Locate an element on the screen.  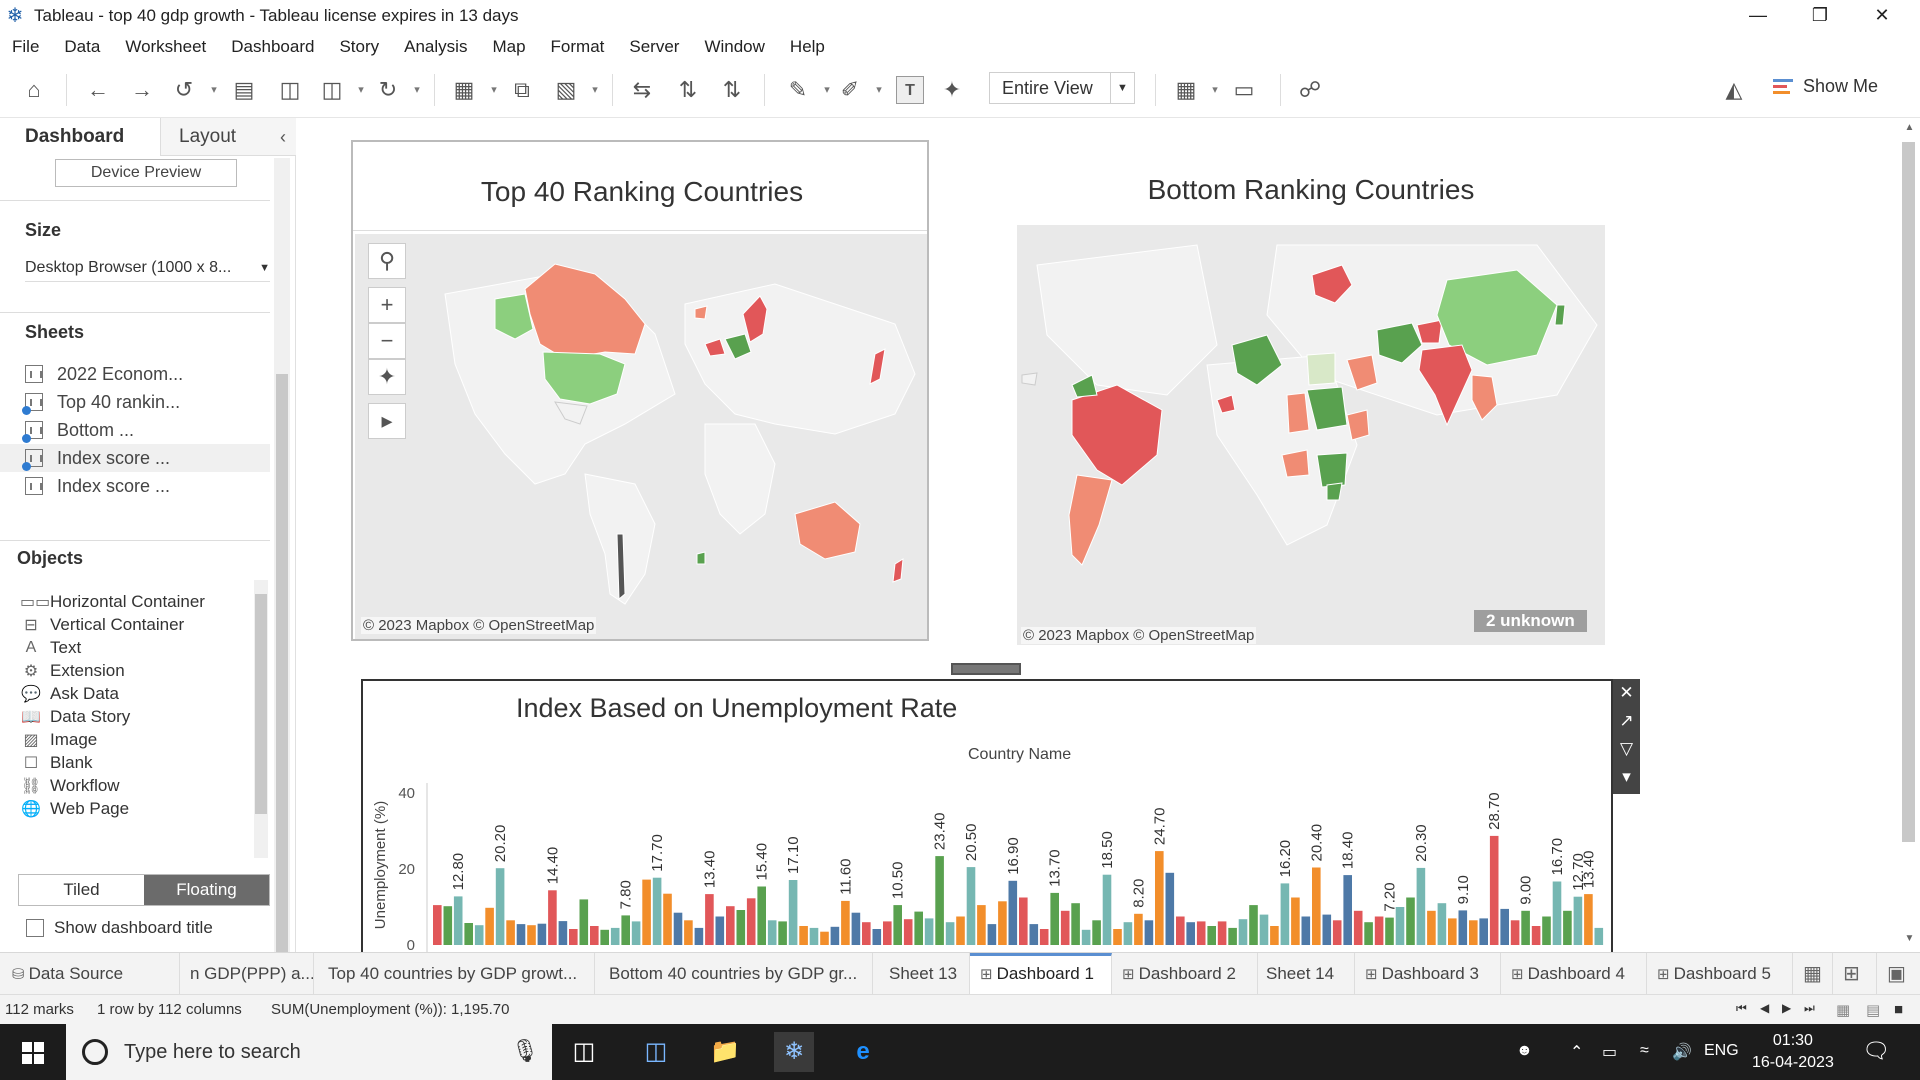
collapse-pane-icon: ‹ is located at coordinates (283, 137).